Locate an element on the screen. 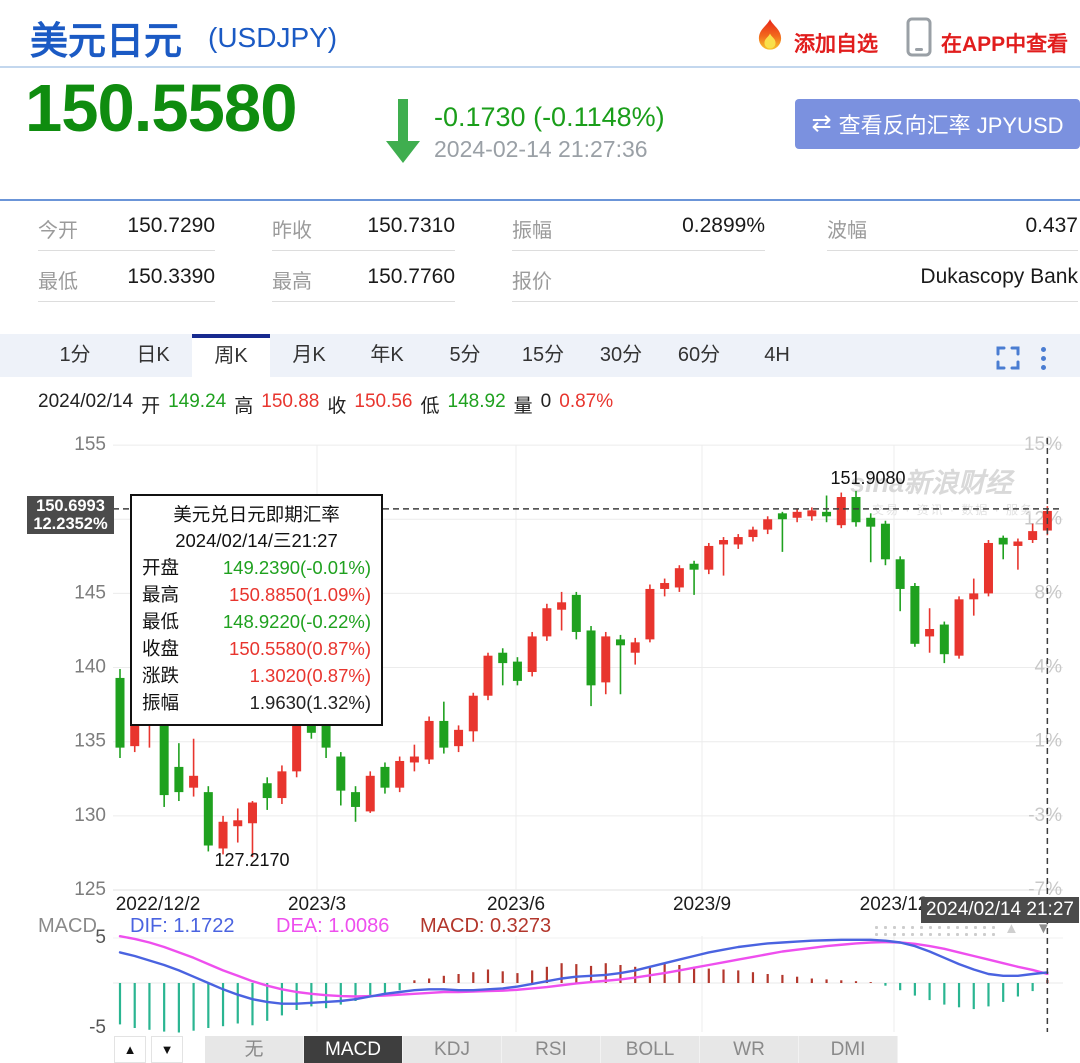 Image resolution: width=1080 pixels, height=1063 pixels. ohlc-segment: 收 is located at coordinates (337, 406).